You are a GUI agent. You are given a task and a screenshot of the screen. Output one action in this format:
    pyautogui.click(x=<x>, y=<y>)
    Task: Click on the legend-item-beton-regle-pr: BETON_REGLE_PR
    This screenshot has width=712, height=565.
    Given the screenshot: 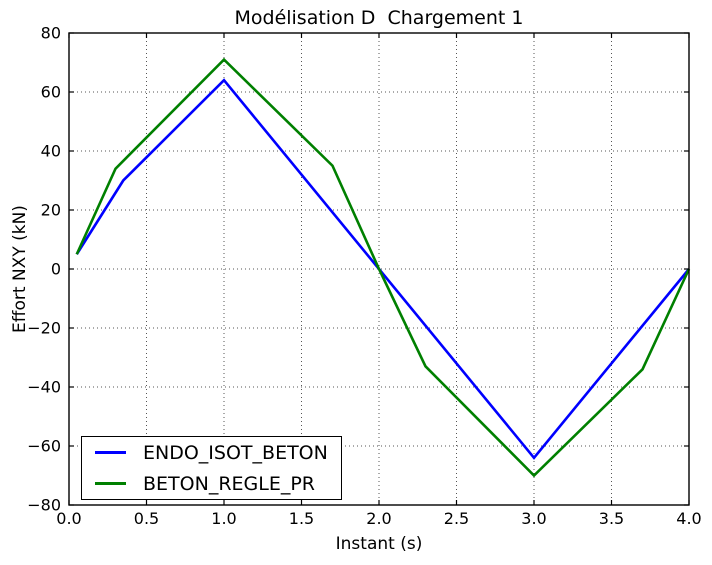 What is the action you would take?
    pyautogui.click(x=211, y=483)
    